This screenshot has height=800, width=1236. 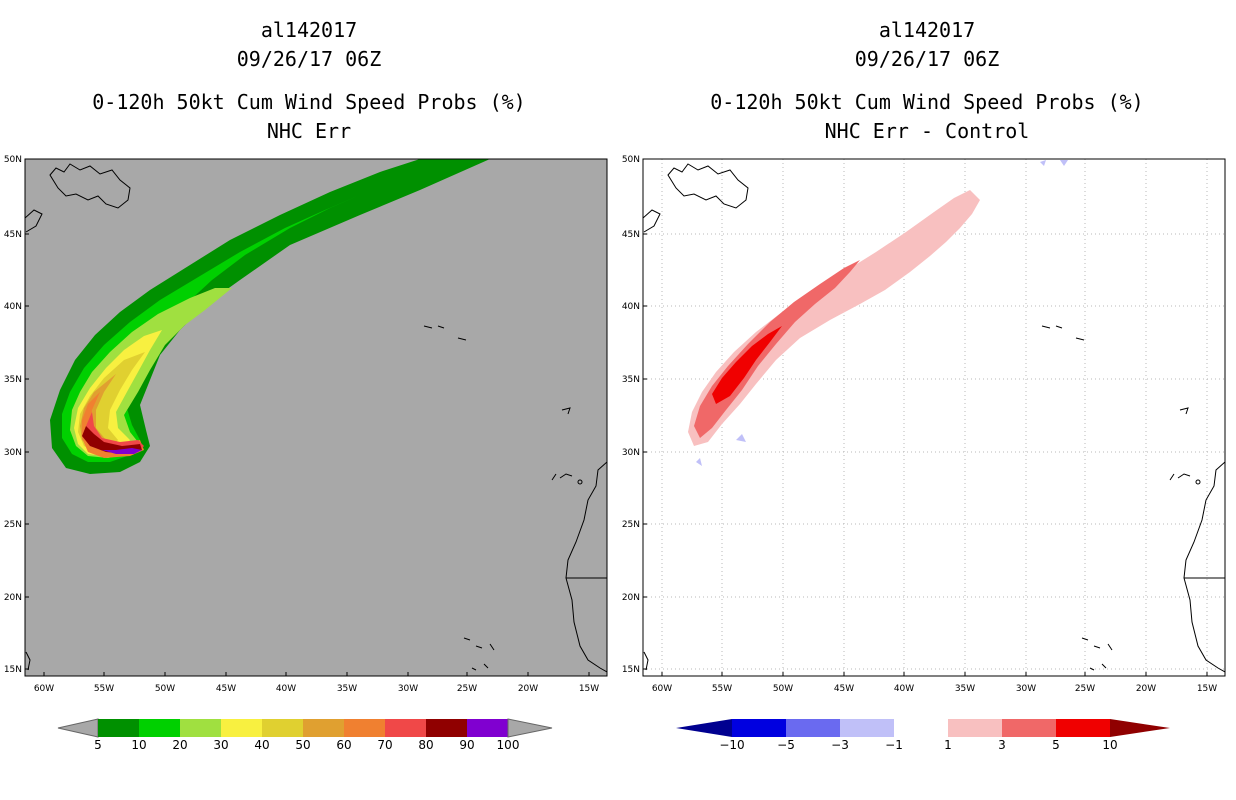 What do you see at coordinates (840, 745) in the screenshot?
I see `colorbar-label: −3` at bounding box center [840, 745].